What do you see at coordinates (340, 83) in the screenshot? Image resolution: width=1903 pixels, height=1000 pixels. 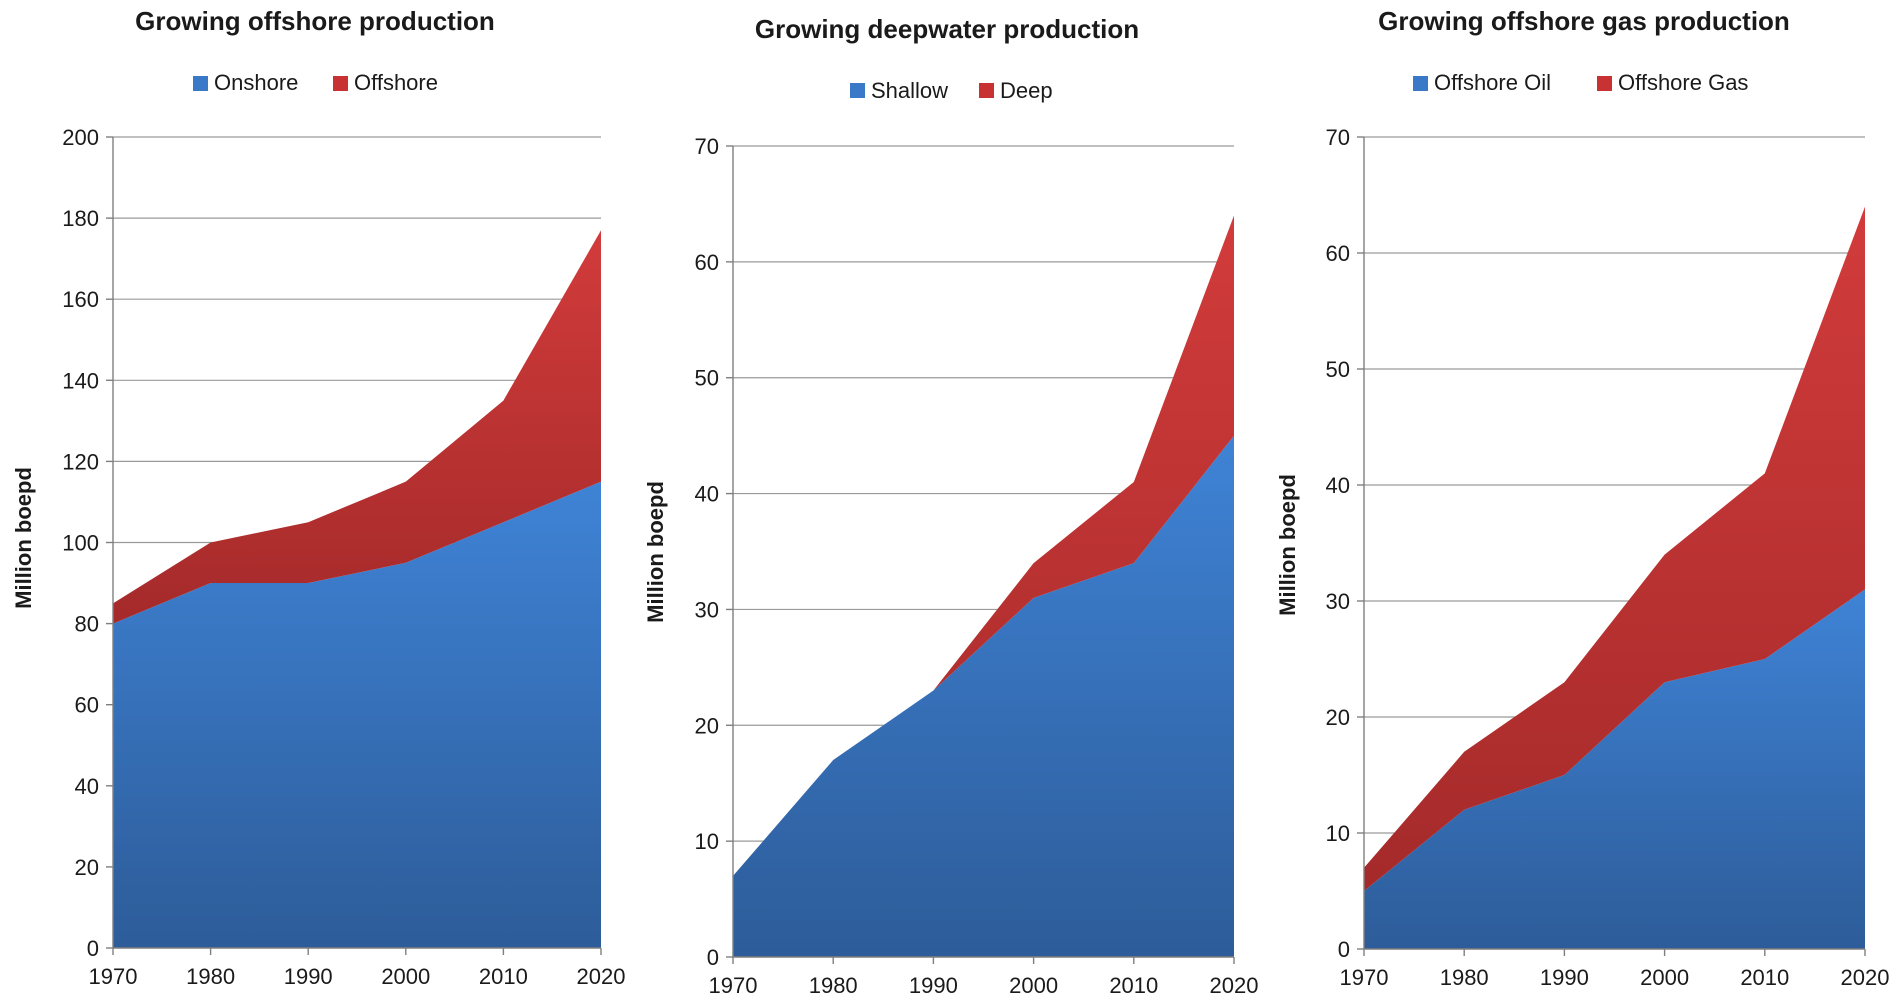 I see `legend-swatch-offshore` at bounding box center [340, 83].